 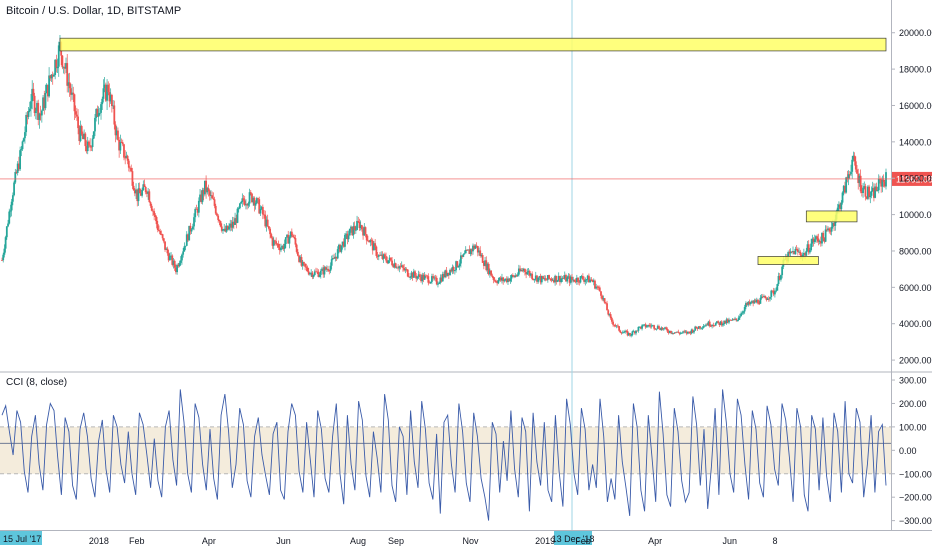 What do you see at coordinates (913, 381) in the screenshot?
I see `cci-tick-label: 300.00` at bounding box center [913, 381].